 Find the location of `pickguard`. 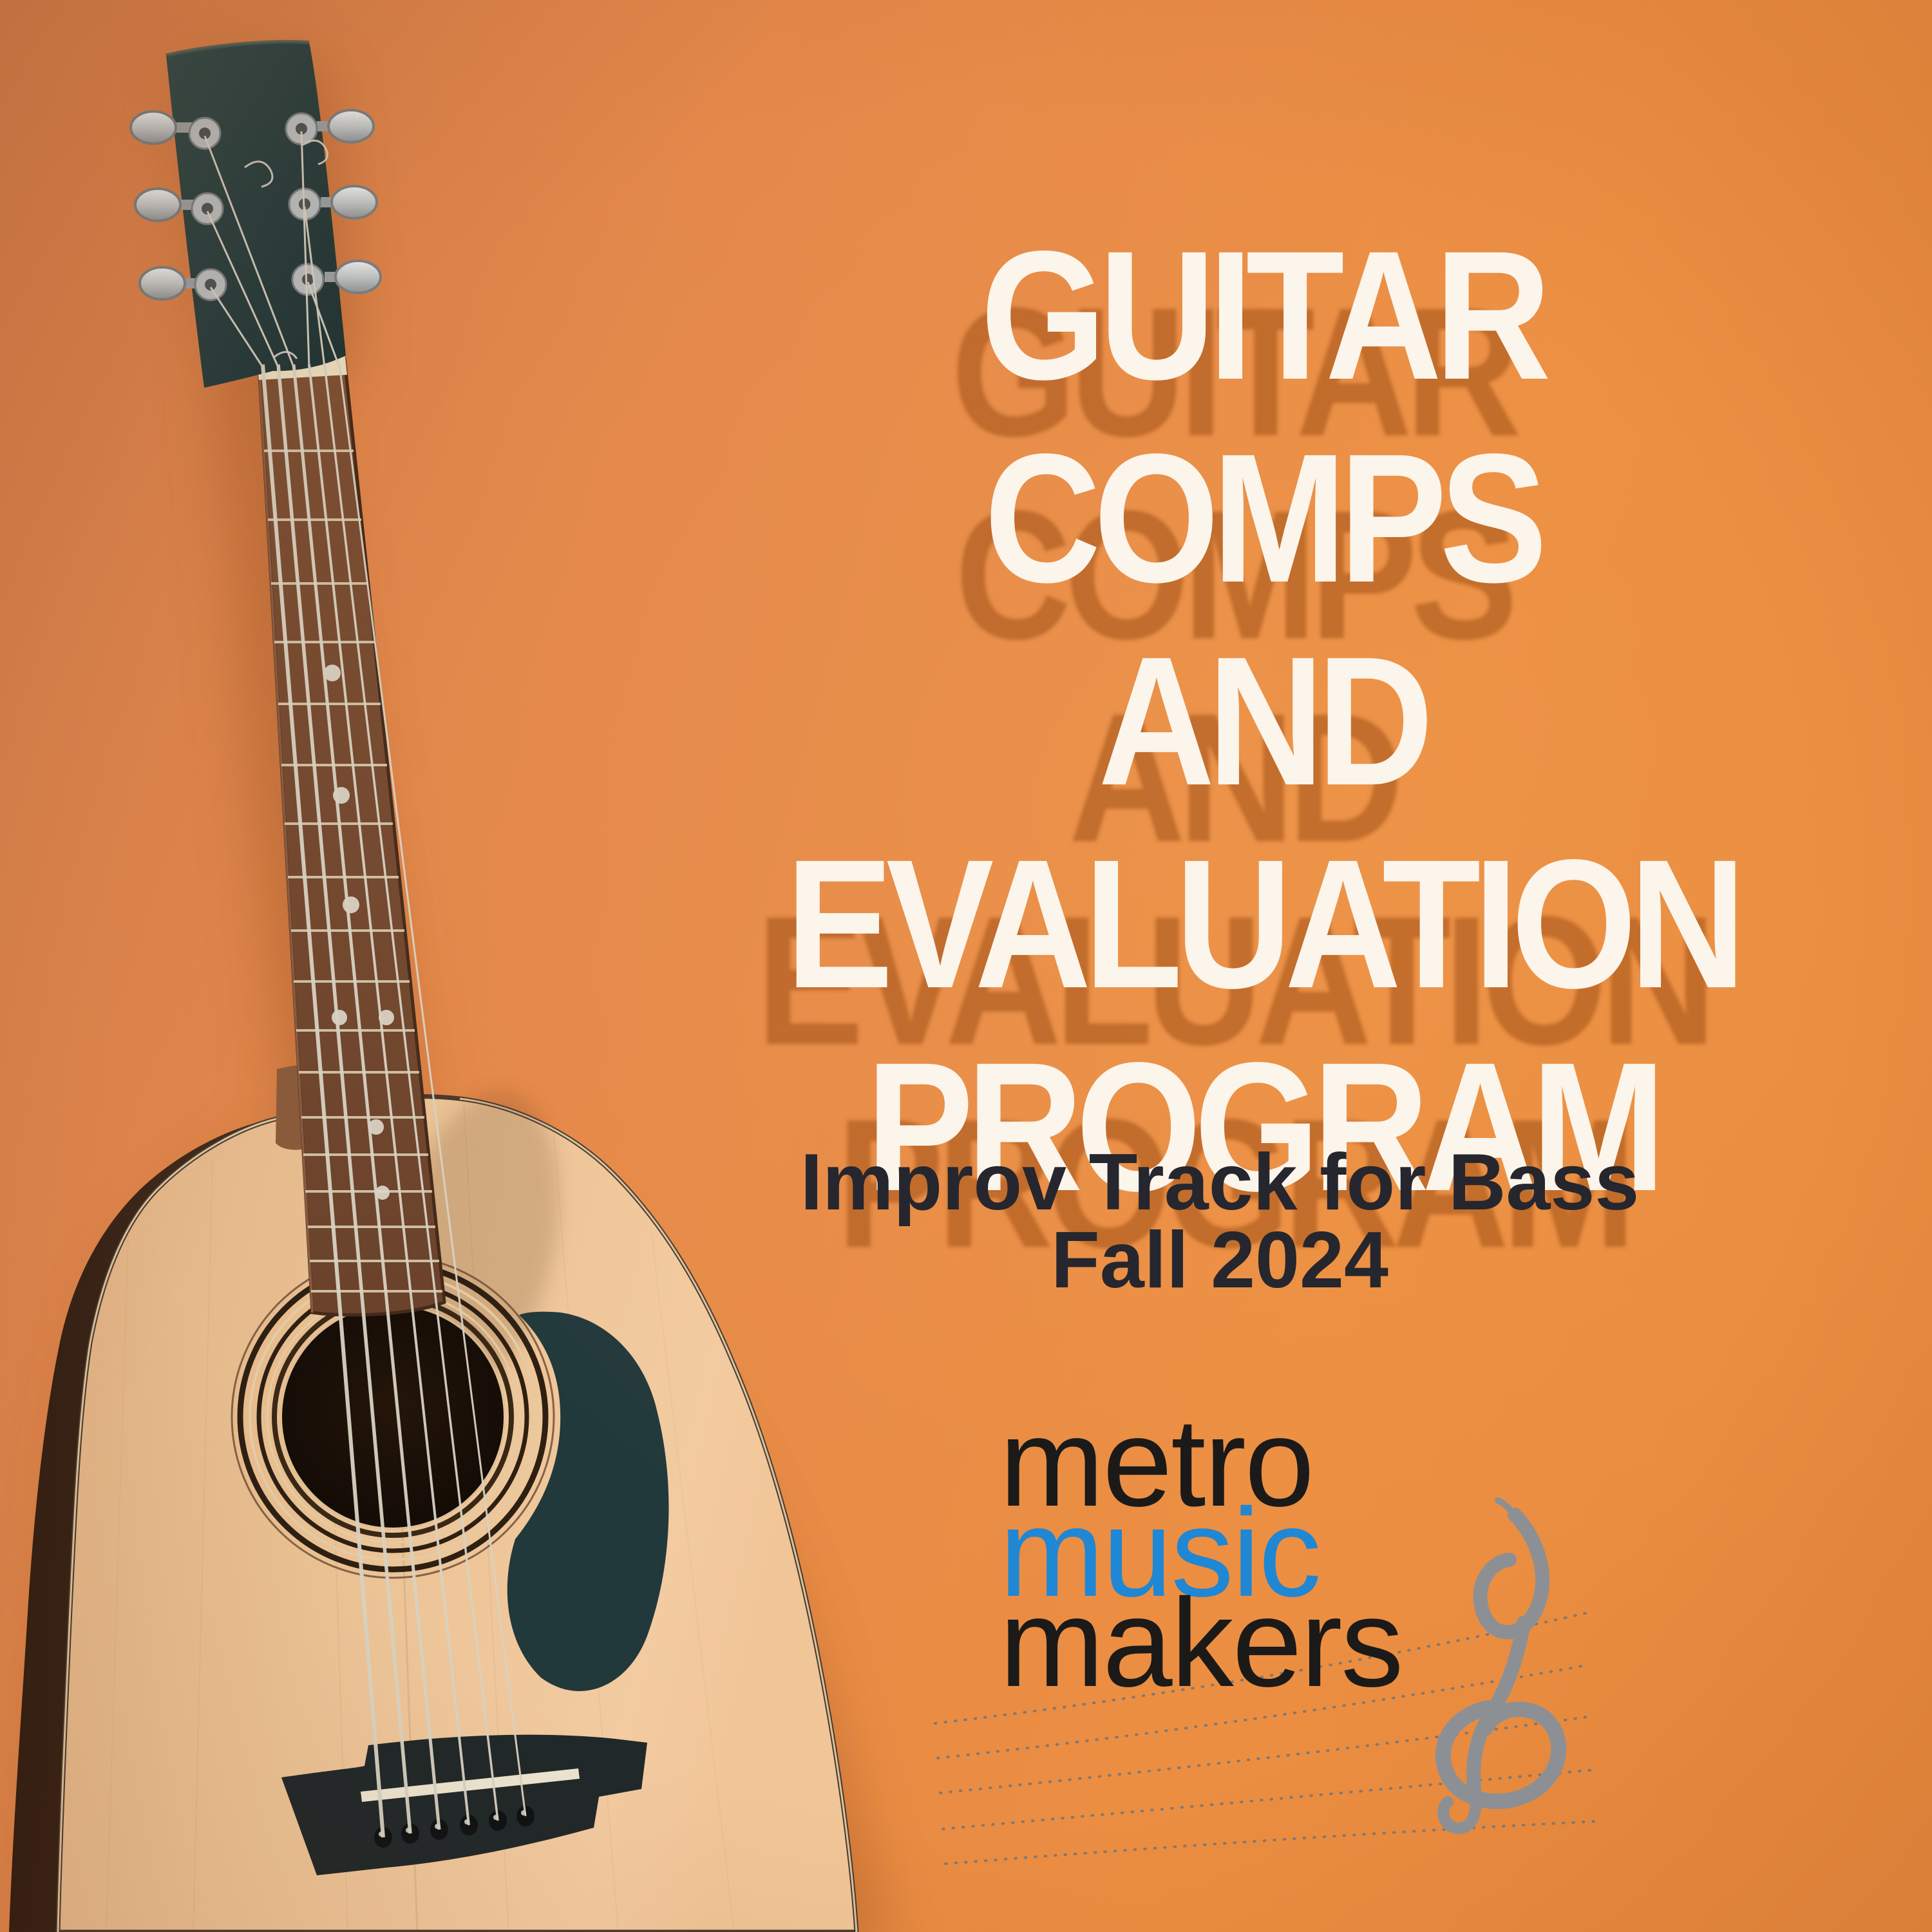

pickguard is located at coordinates (588, 1501).